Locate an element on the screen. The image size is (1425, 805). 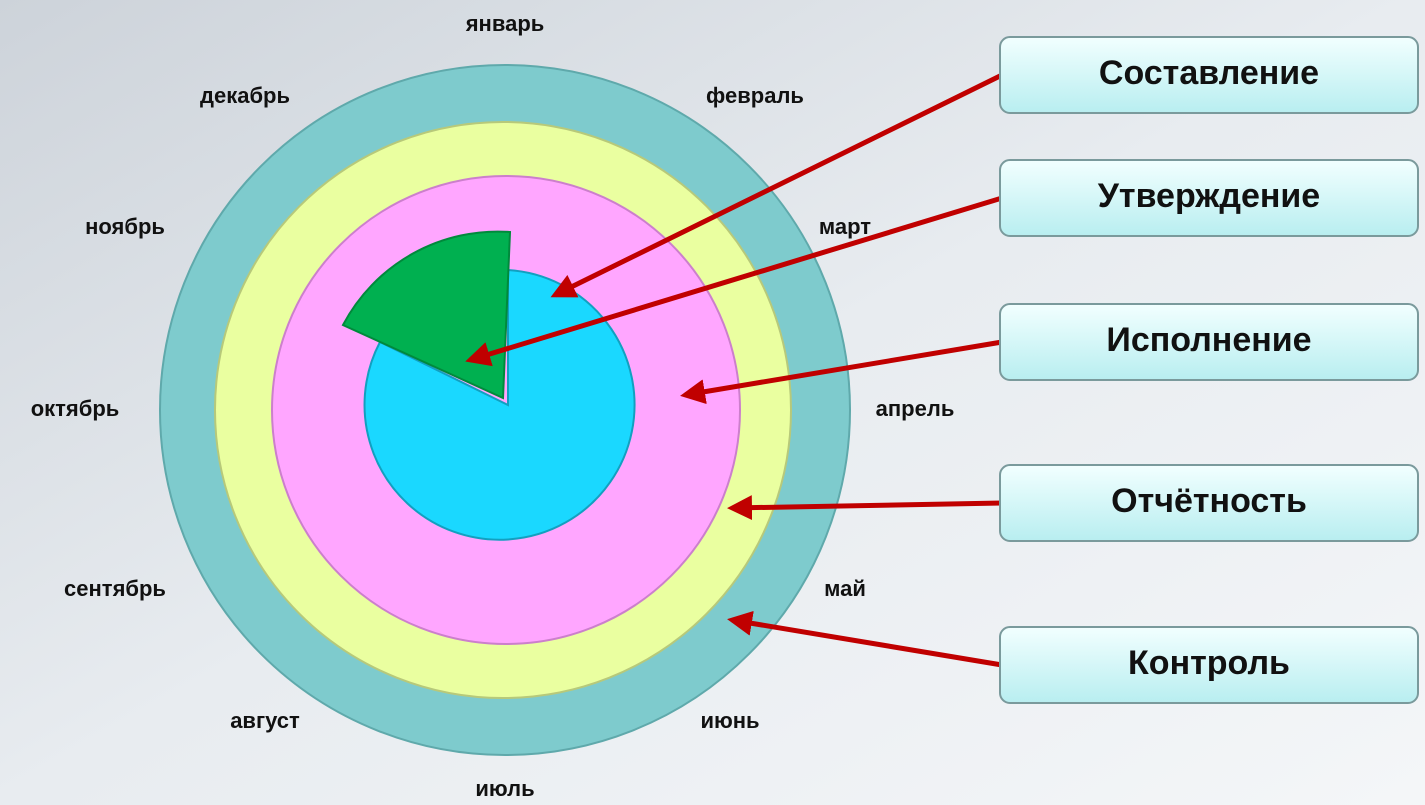
month-label: сентябрь is located at coordinates (115, 588).